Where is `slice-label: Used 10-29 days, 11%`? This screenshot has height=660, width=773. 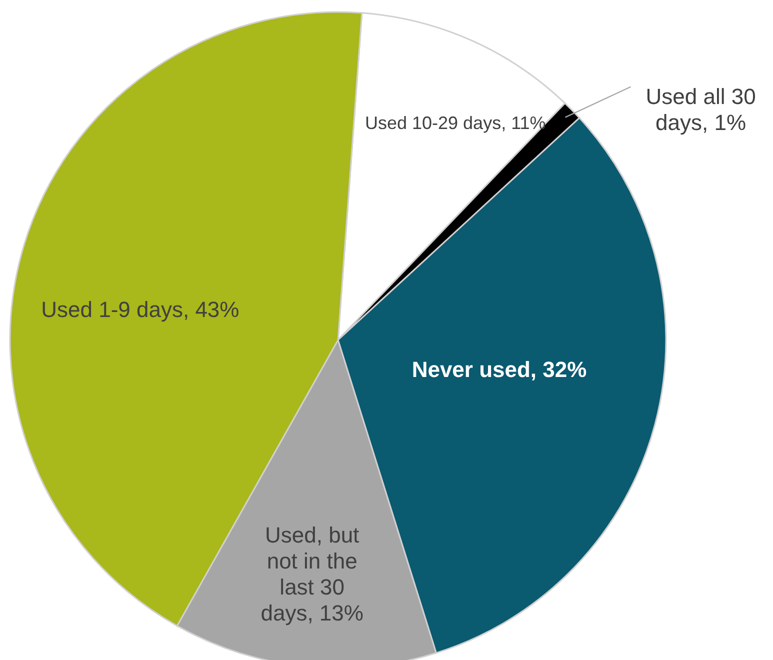 slice-label: Used 10-29 days, 11% is located at coordinates (455, 122).